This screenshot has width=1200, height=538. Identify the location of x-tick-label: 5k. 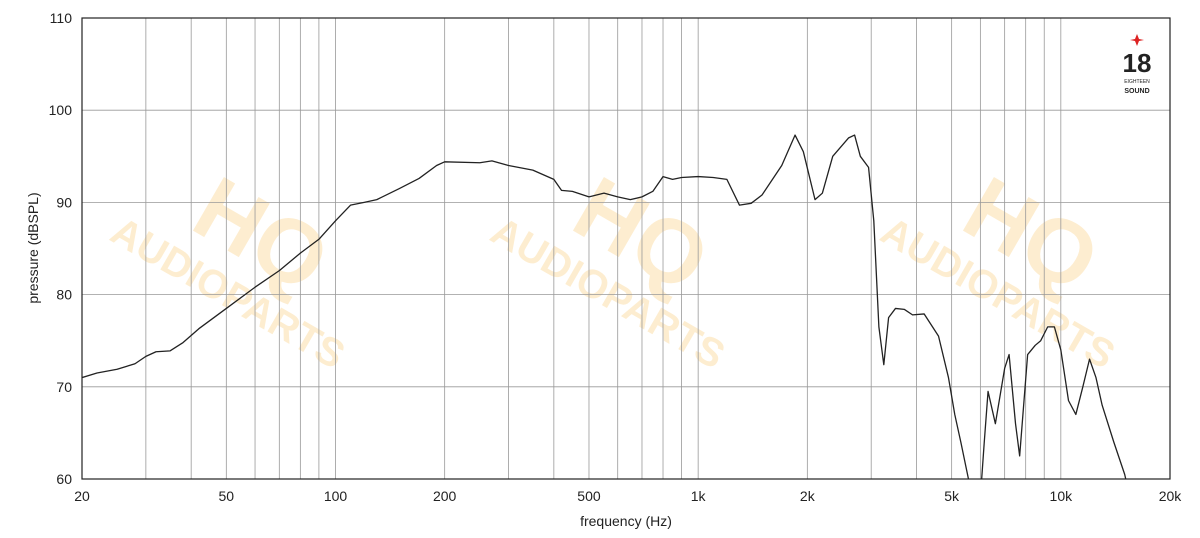
(952, 496).